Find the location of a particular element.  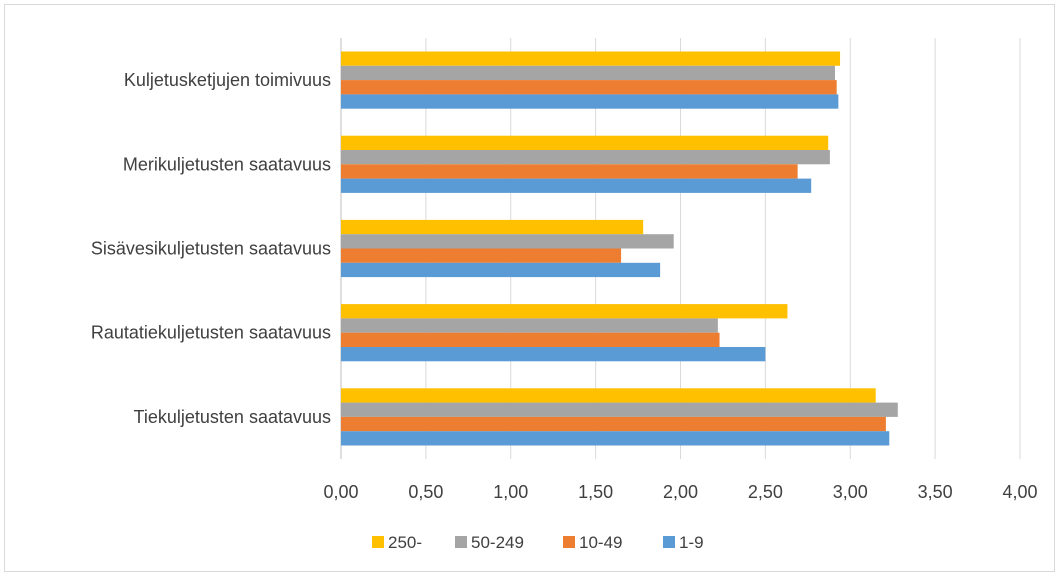

category-label: Merikuljetusten saatavuus is located at coordinates (227, 164).